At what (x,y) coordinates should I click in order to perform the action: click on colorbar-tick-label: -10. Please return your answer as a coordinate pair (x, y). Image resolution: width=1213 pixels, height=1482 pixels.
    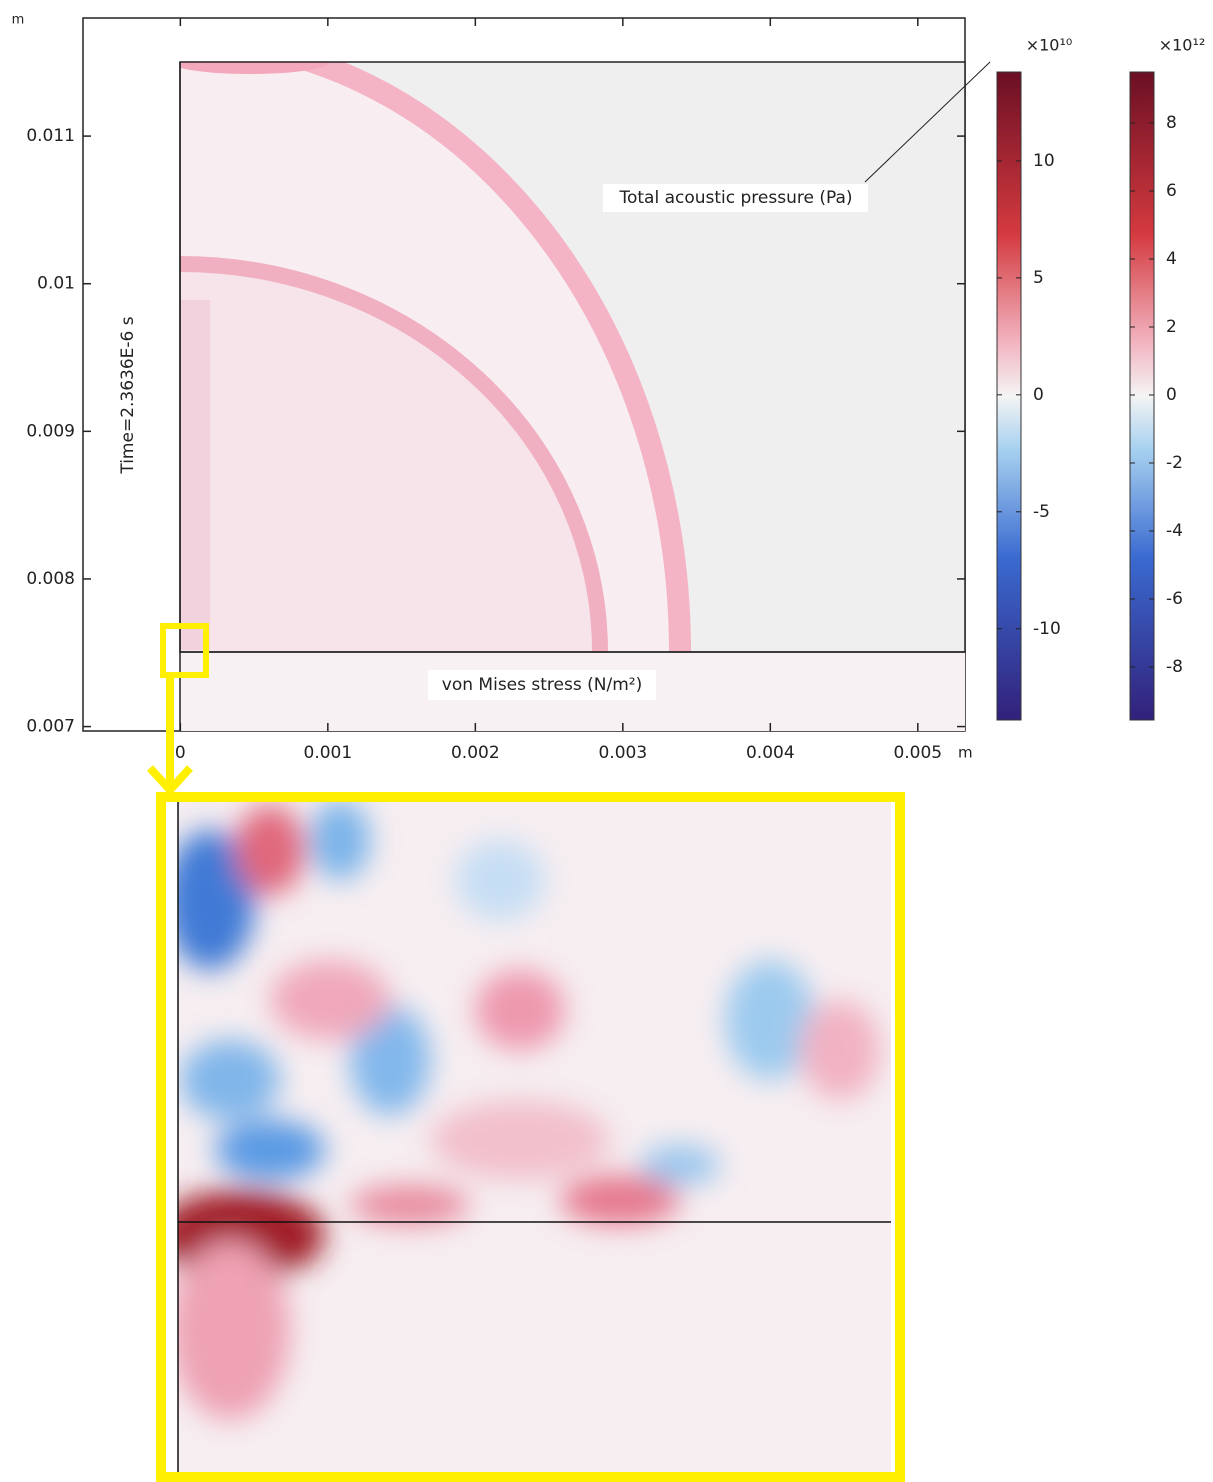
    Looking at the image, I should click on (1047, 629).